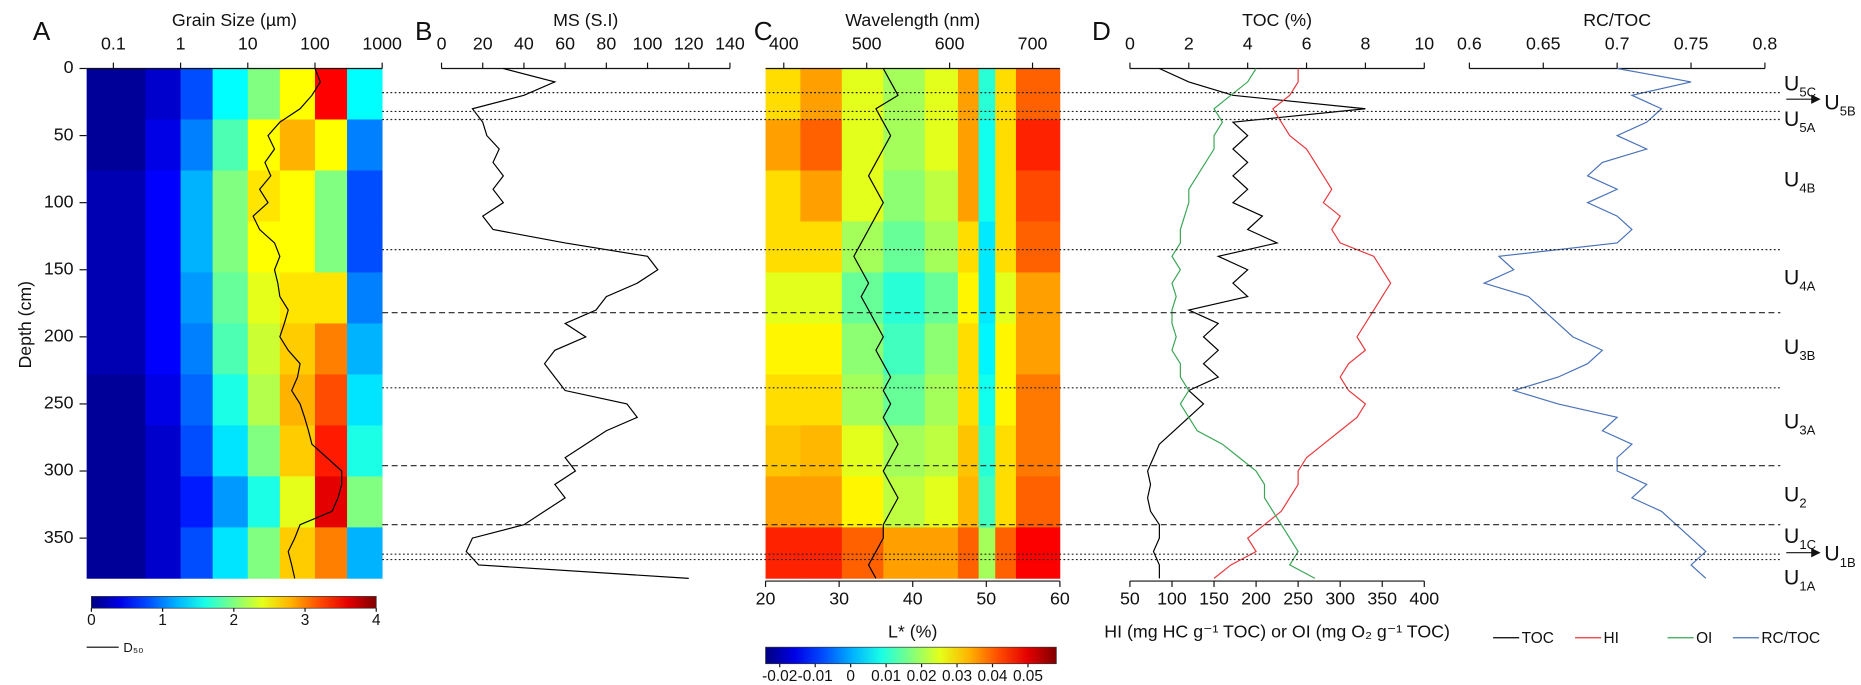 The height and width of the screenshot is (685, 1861). Describe the element at coordinates (1617, 20) in the screenshot. I see `x-axis-title: RC/TOC` at that location.